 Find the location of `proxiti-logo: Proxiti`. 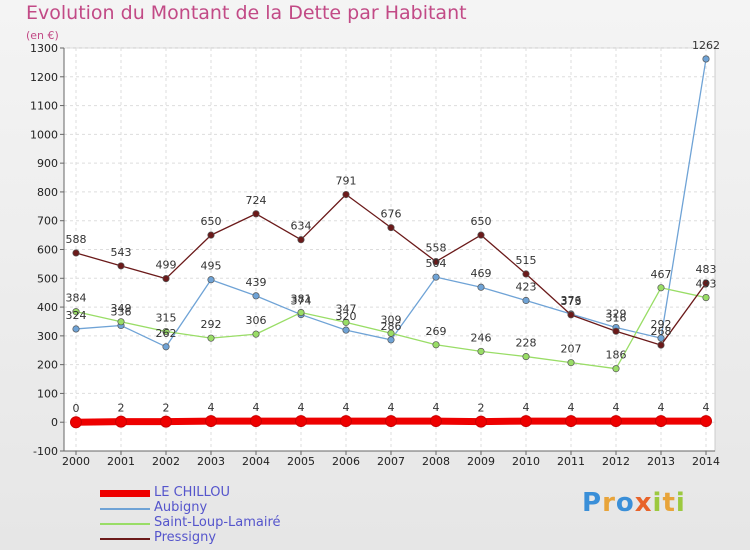

proxiti-logo: Proxiti is located at coordinates (634, 503).